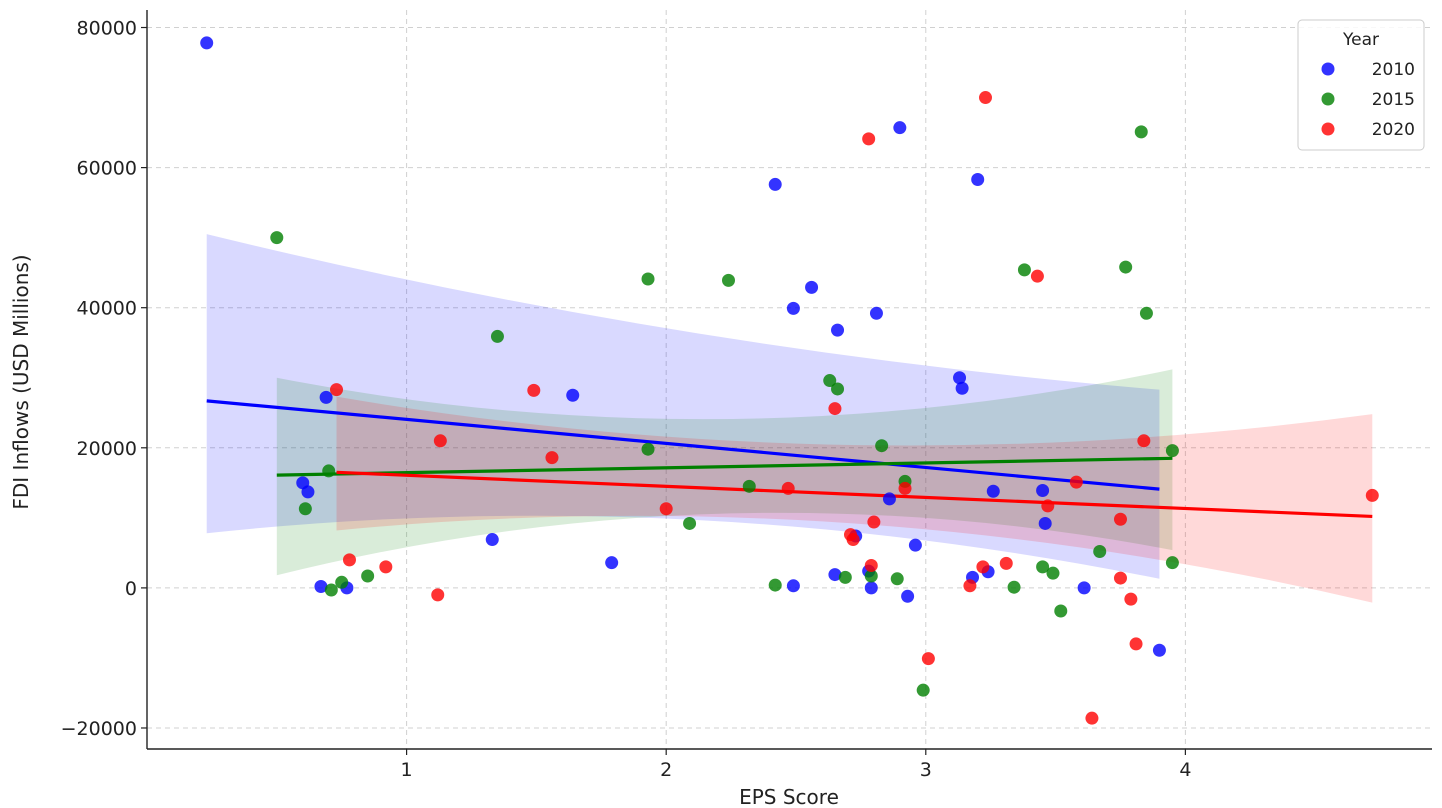 This screenshot has height=808, width=1442. I want to click on x-tick-label-1: 2, so click(666, 770).